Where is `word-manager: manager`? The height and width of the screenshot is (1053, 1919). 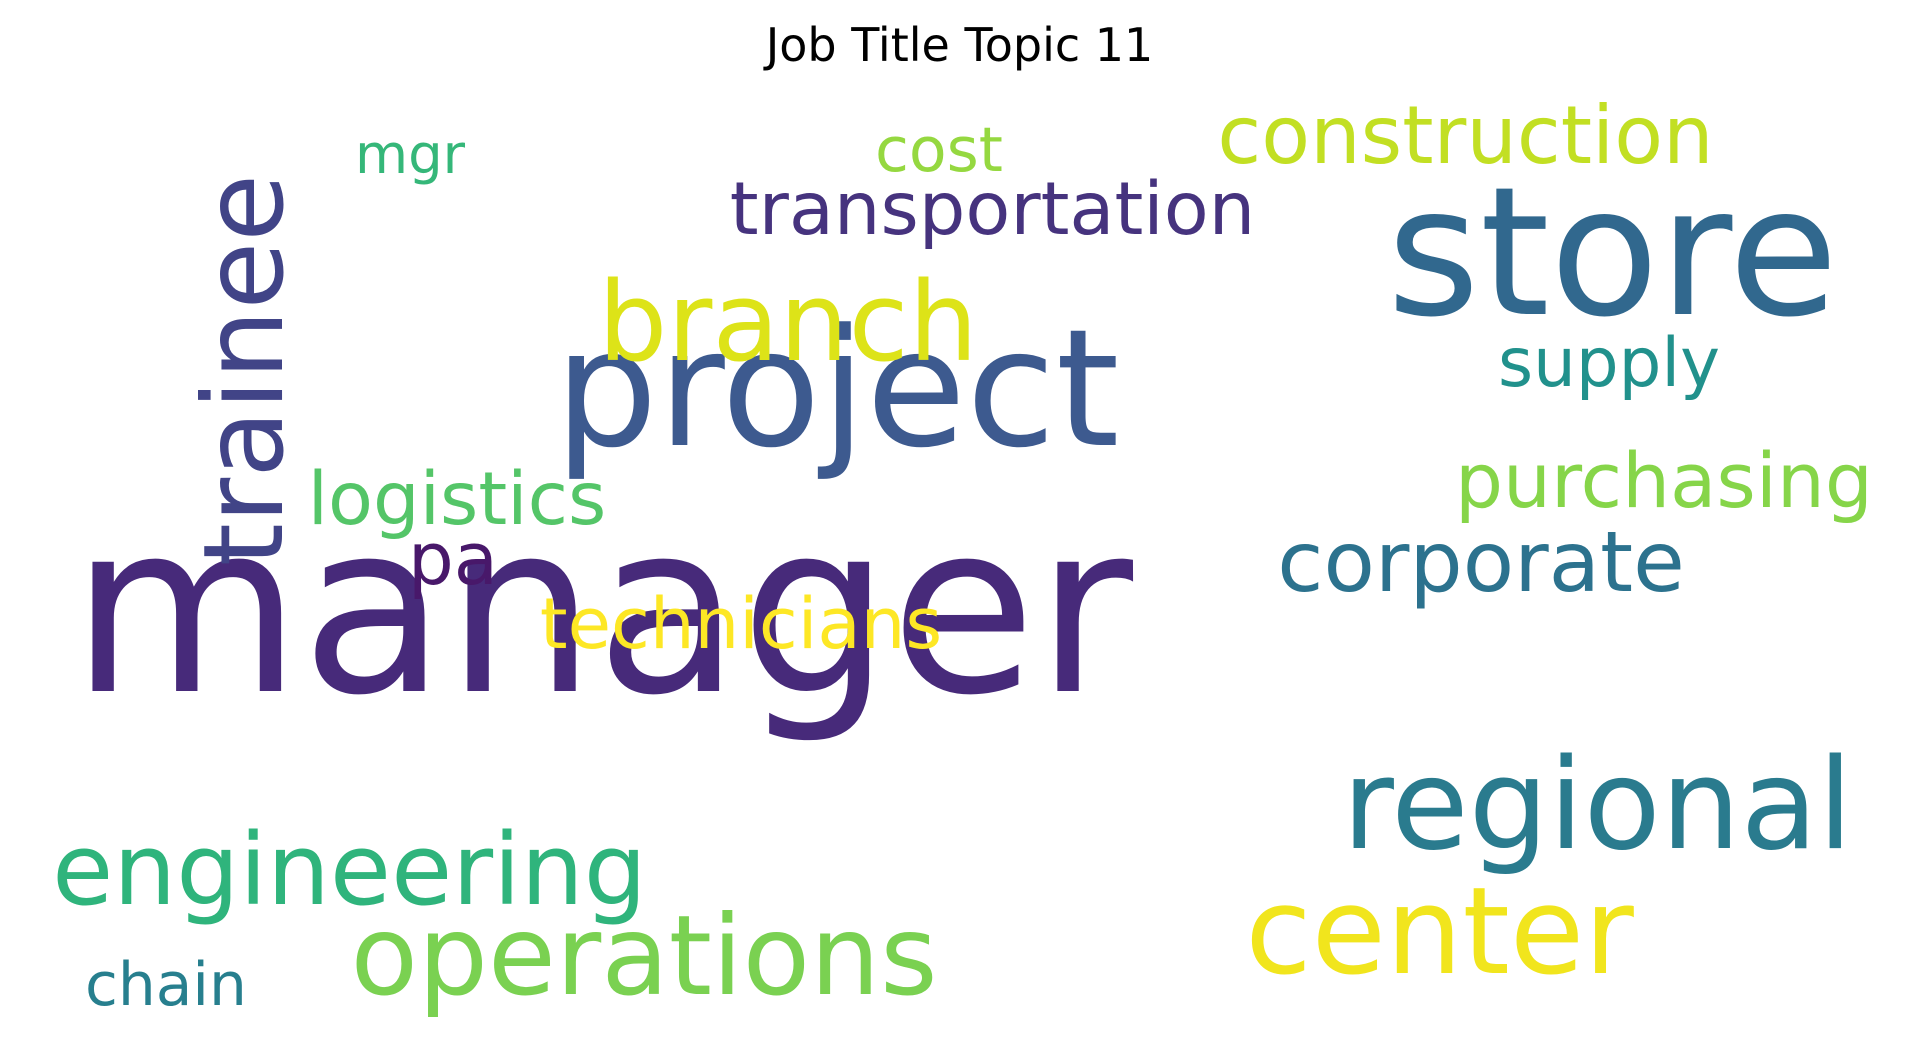 word-manager: manager is located at coordinates (602, 610).